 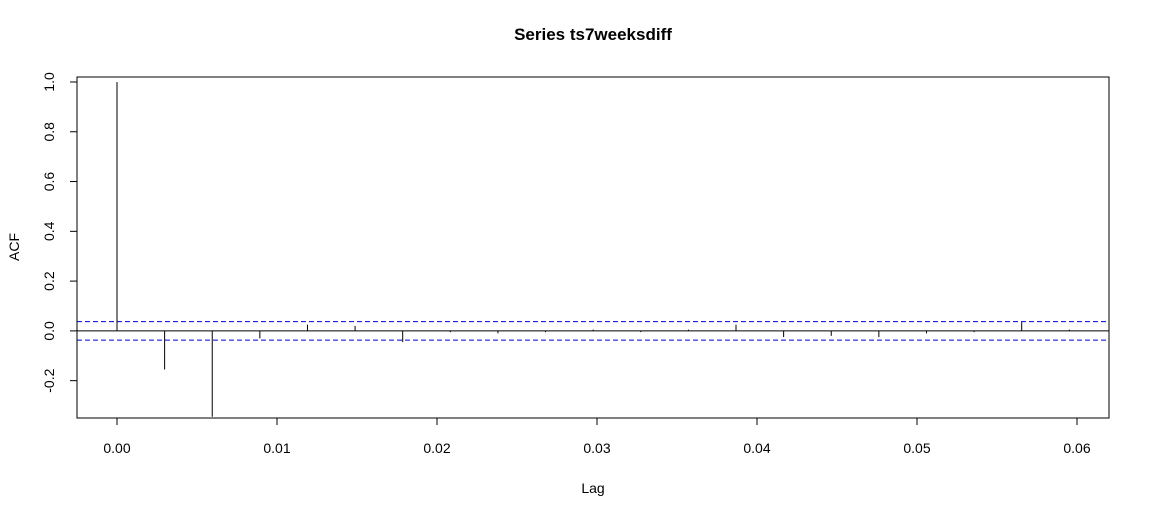 I want to click on x-tick-label: 0.05, so click(x=916, y=448).